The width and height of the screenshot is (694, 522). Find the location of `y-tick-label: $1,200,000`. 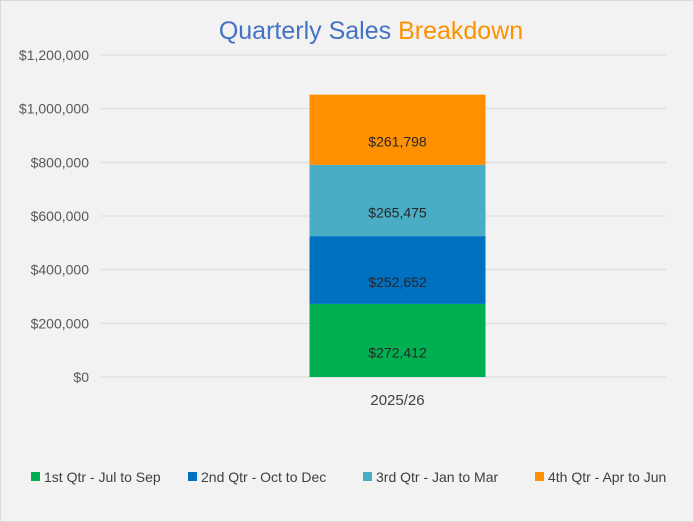

y-tick-label: $1,200,000 is located at coordinates (54, 55).